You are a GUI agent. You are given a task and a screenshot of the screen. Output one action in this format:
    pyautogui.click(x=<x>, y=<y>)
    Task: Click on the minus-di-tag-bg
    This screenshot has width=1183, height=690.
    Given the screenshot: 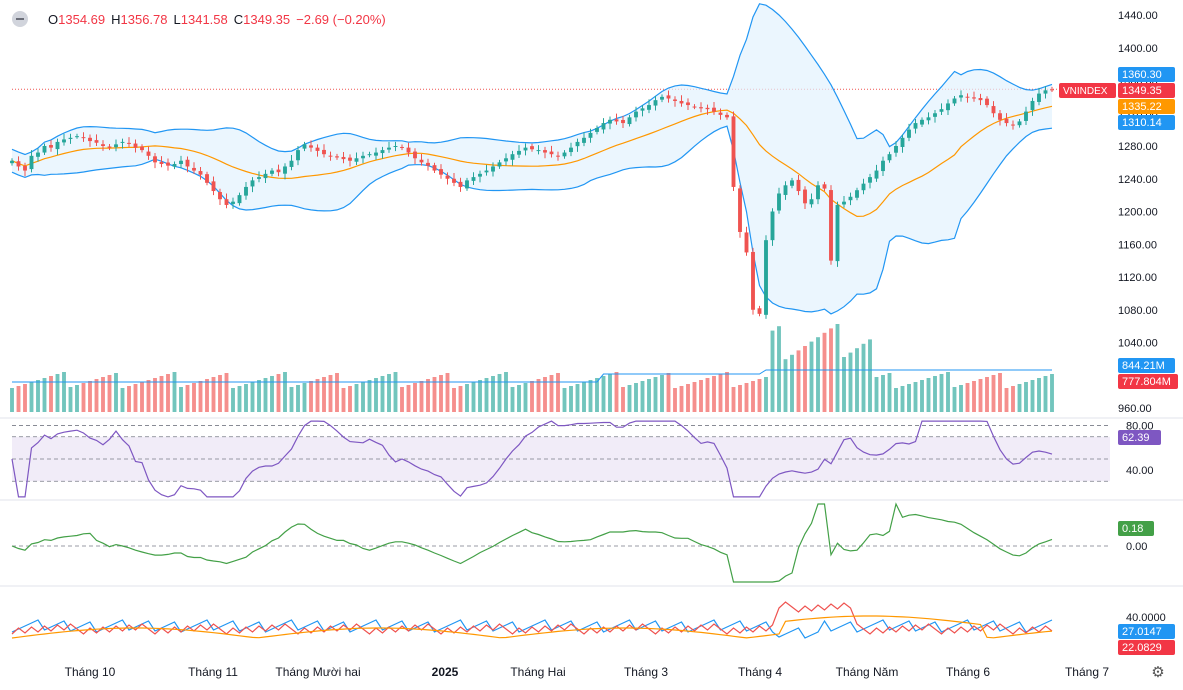 What is the action you would take?
    pyautogui.click(x=1146, y=647)
    